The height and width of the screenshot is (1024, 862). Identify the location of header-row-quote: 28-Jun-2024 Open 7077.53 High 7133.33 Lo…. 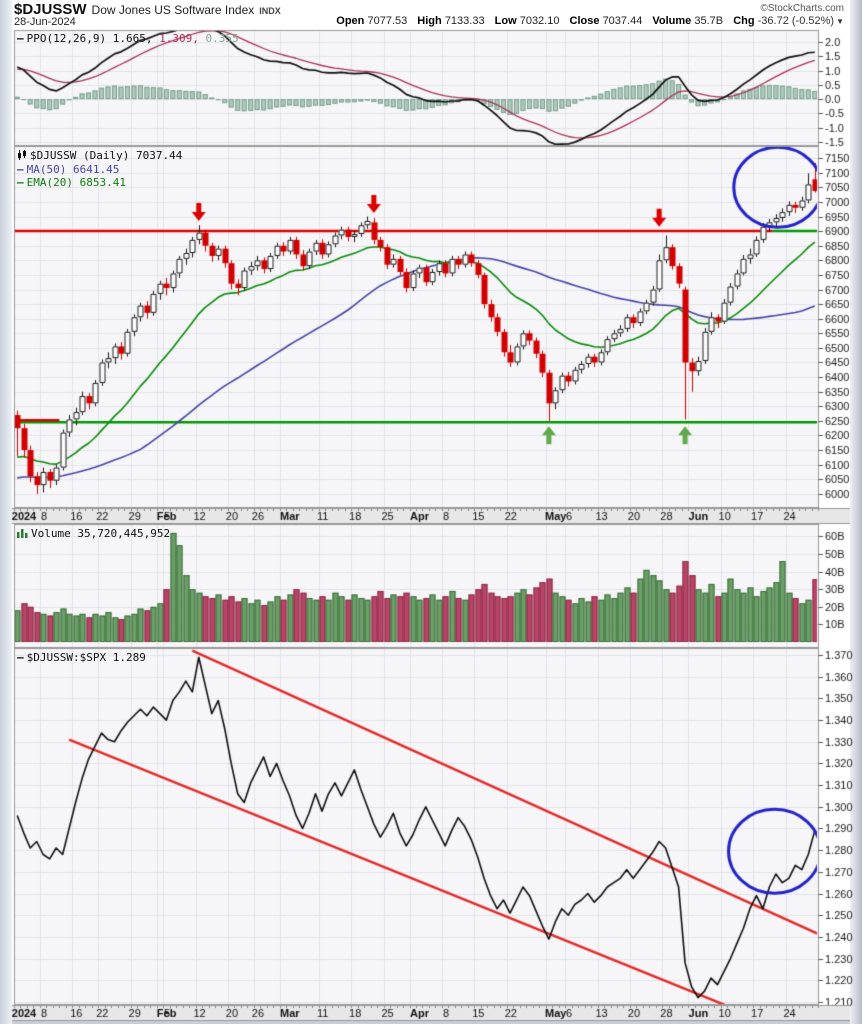
(431, 22).